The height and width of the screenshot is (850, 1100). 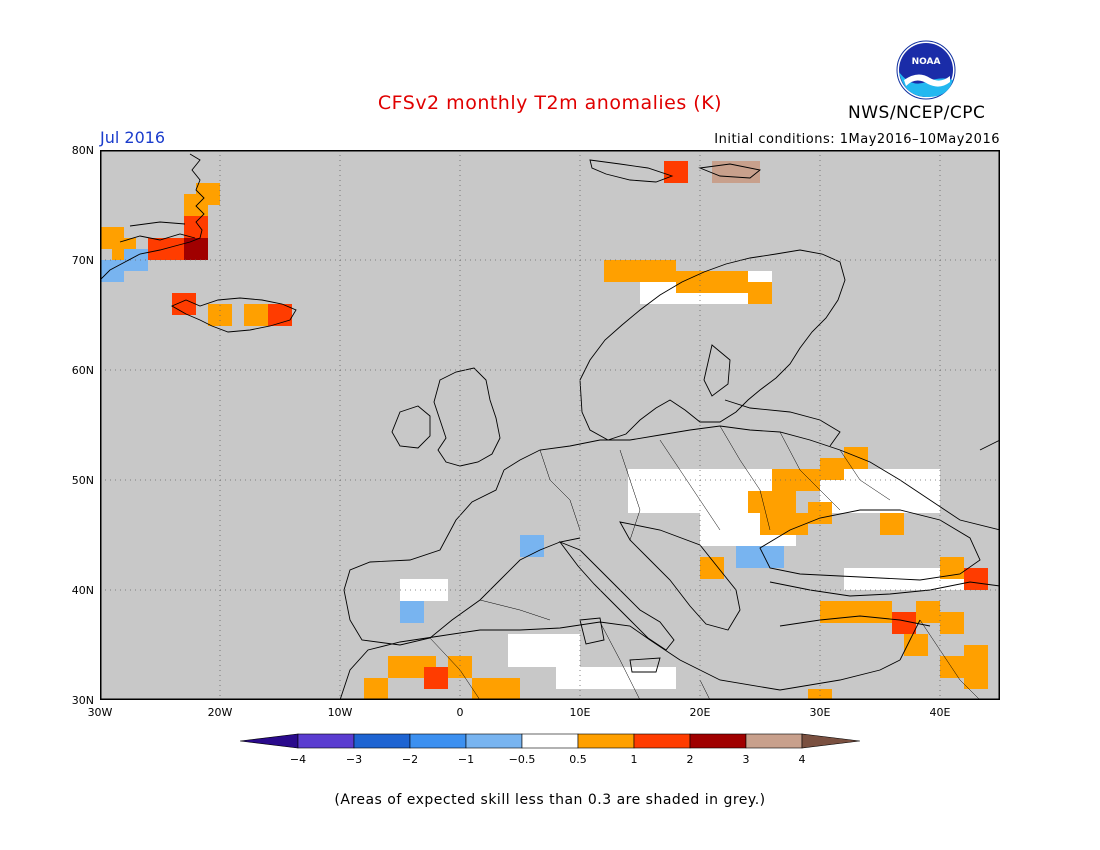 What do you see at coordinates (133, 137) in the screenshot?
I see `forecast-month: Jul 2016` at bounding box center [133, 137].